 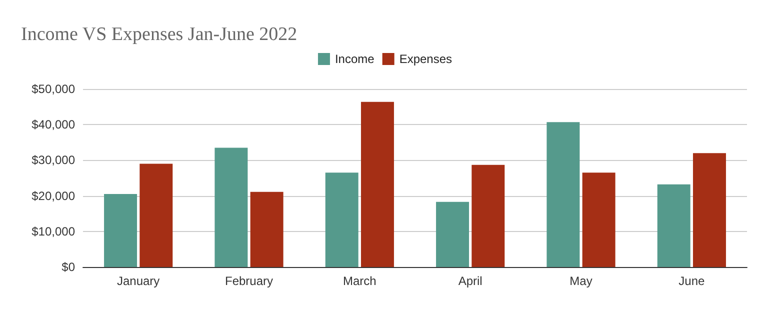 What do you see at coordinates (54, 89) in the screenshot?
I see `y-tick-label: $50,000` at bounding box center [54, 89].